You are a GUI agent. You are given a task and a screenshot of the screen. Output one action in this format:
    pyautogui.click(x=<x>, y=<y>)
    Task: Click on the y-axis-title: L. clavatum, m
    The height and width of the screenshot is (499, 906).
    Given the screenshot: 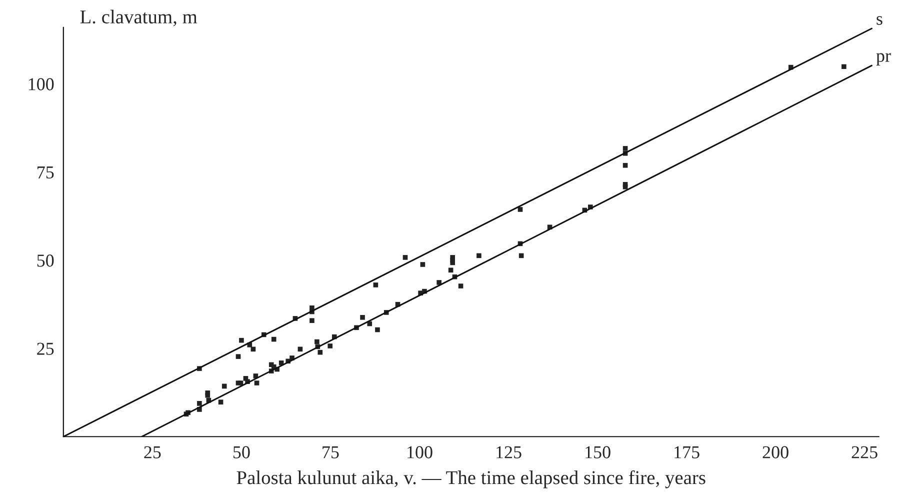 What is the action you would take?
    pyautogui.click(x=139, y=18)
    